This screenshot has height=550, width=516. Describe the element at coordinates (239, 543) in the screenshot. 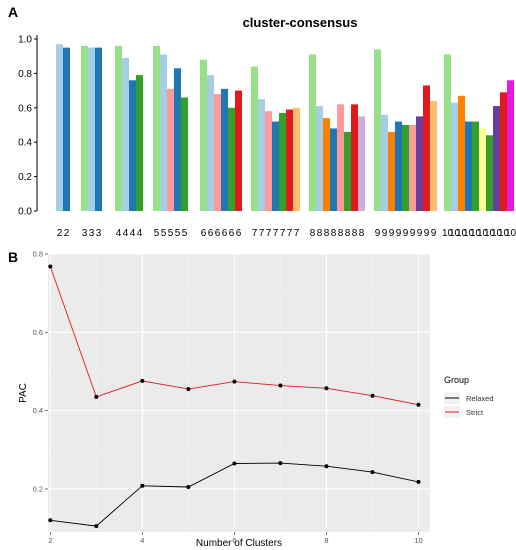

I see `x-axis-title: Number of Clusters` at that location.